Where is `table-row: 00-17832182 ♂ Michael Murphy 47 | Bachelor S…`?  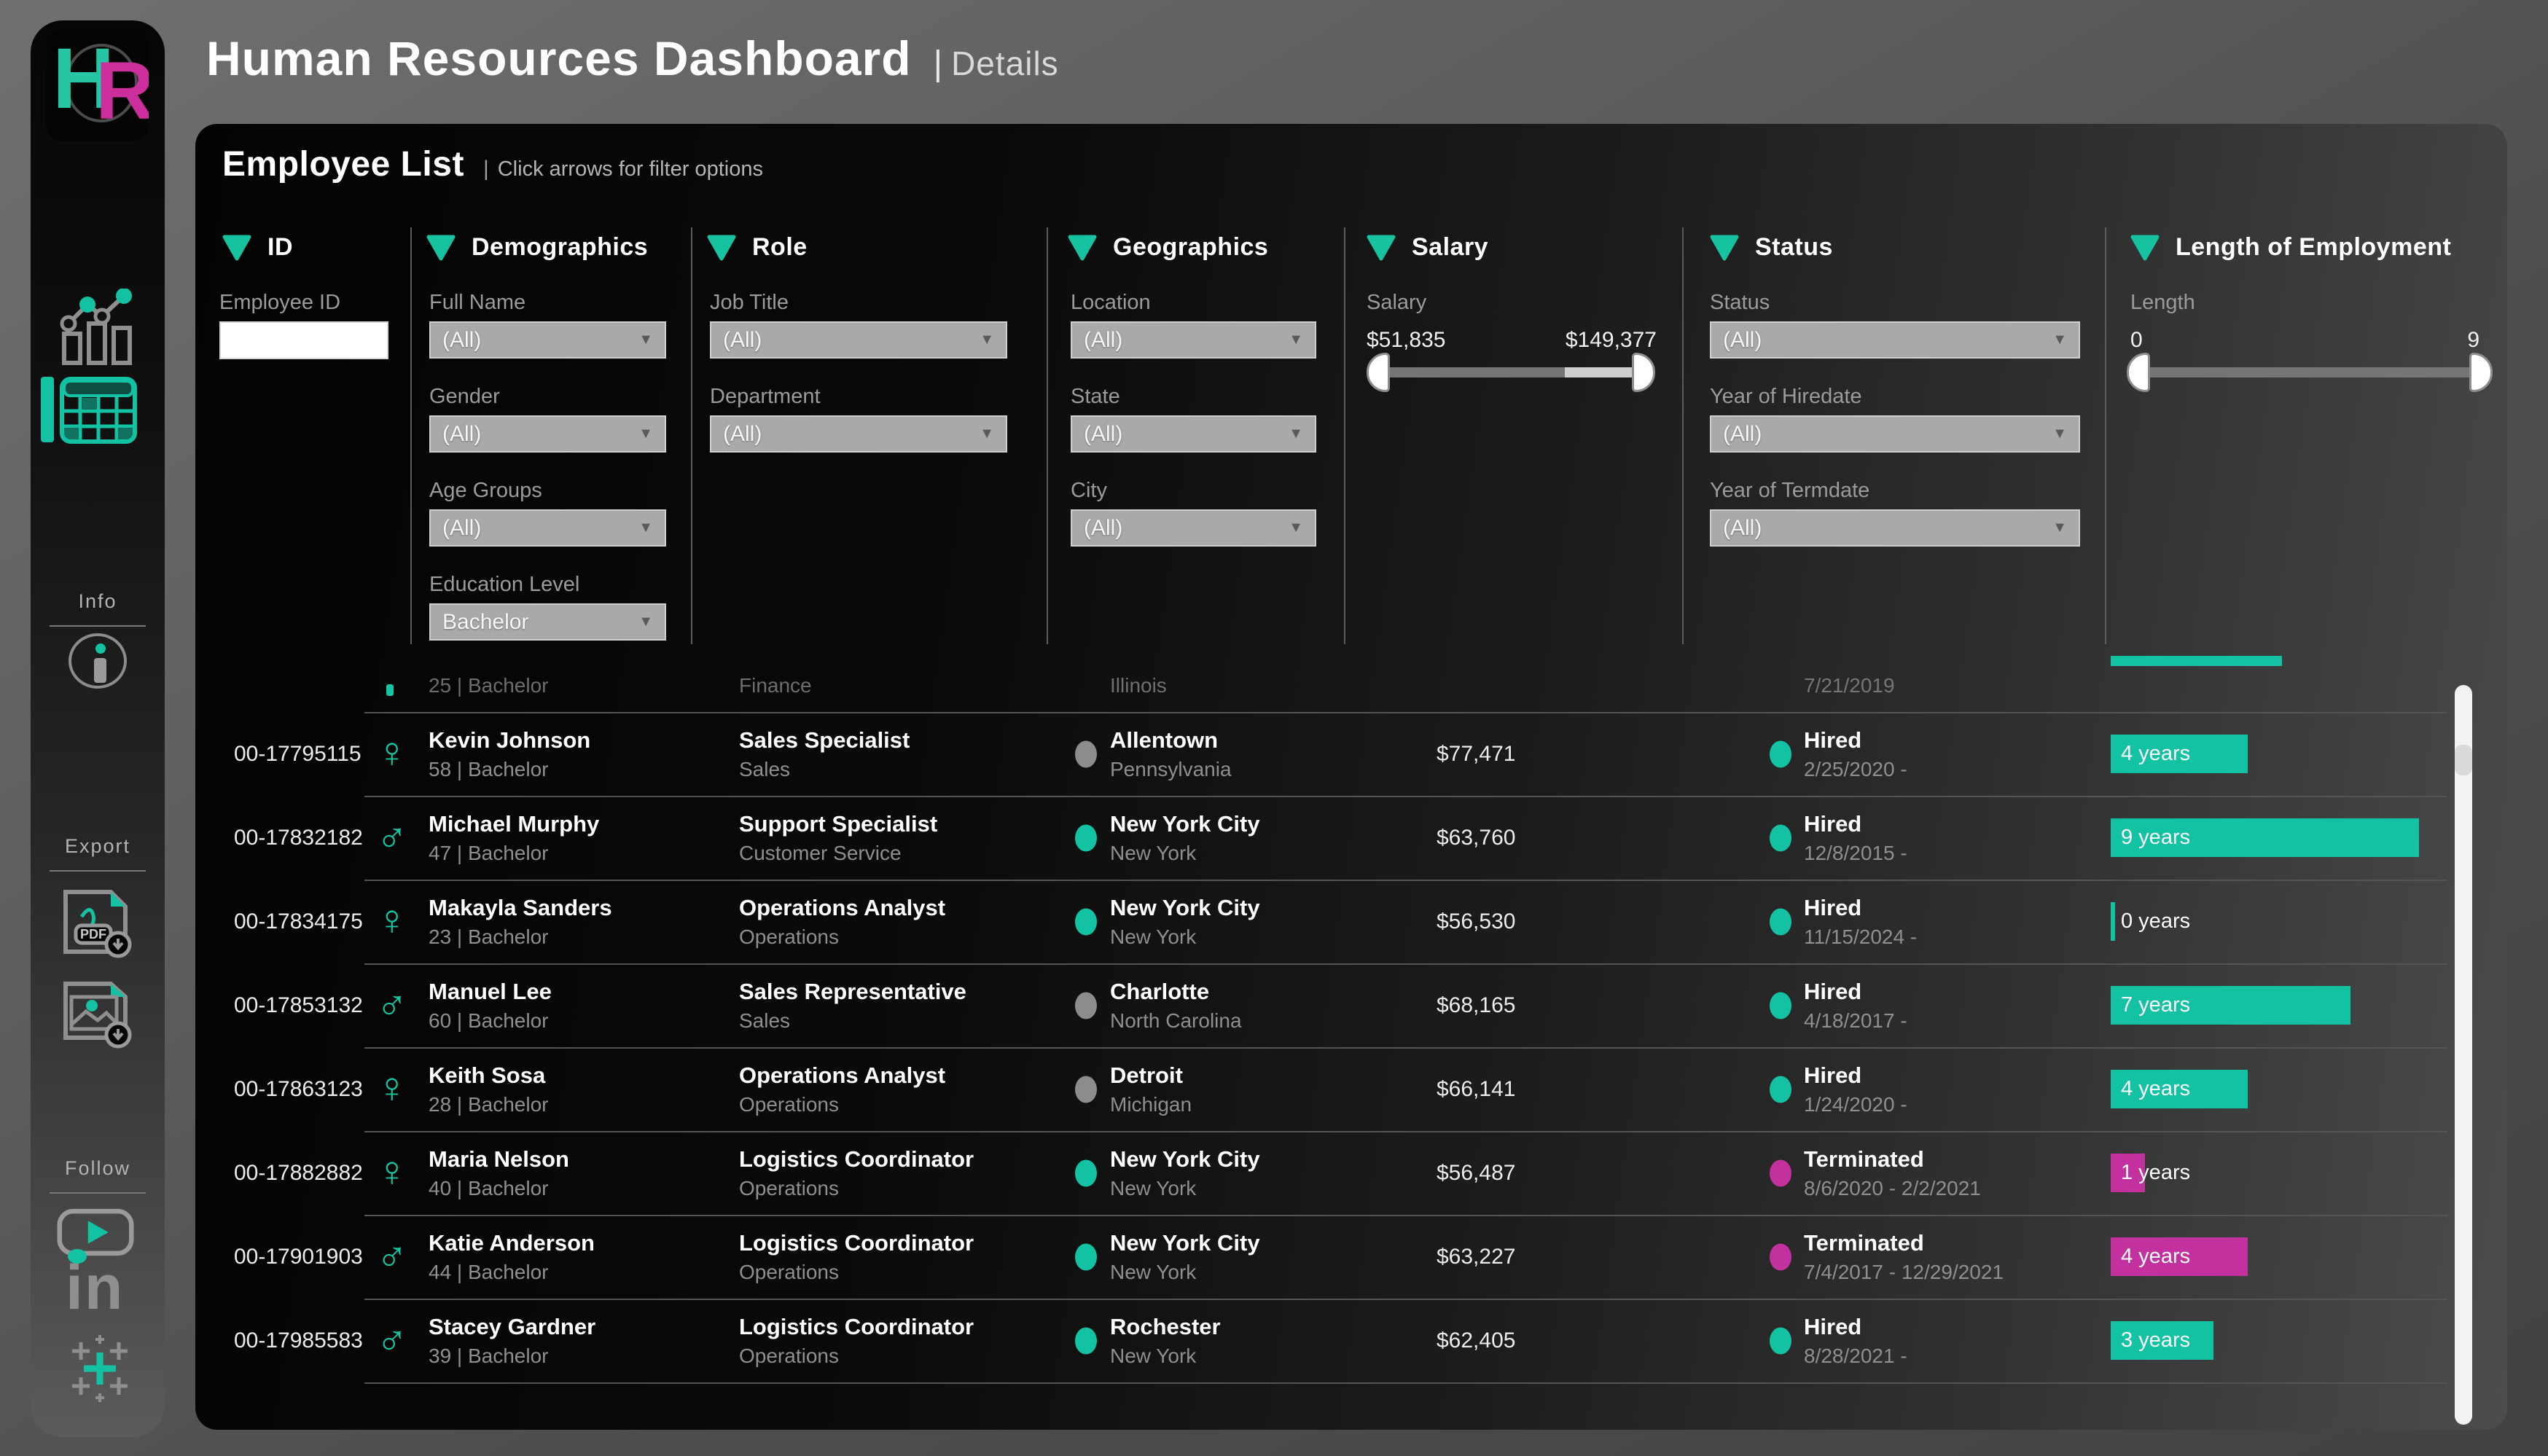 table-row: 00-17832182 ♂ Michael Murphy 47 | Bachelor S… is located at coordinates (1351, 838).